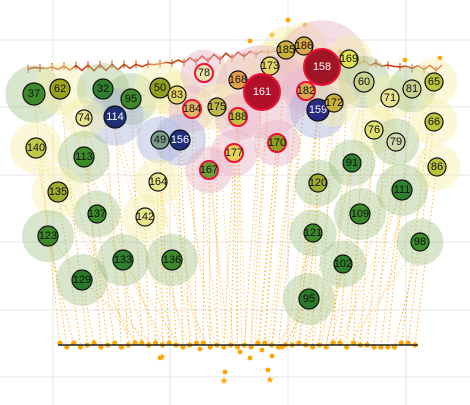  I want to click on node-label: 177, so click(234, 153).